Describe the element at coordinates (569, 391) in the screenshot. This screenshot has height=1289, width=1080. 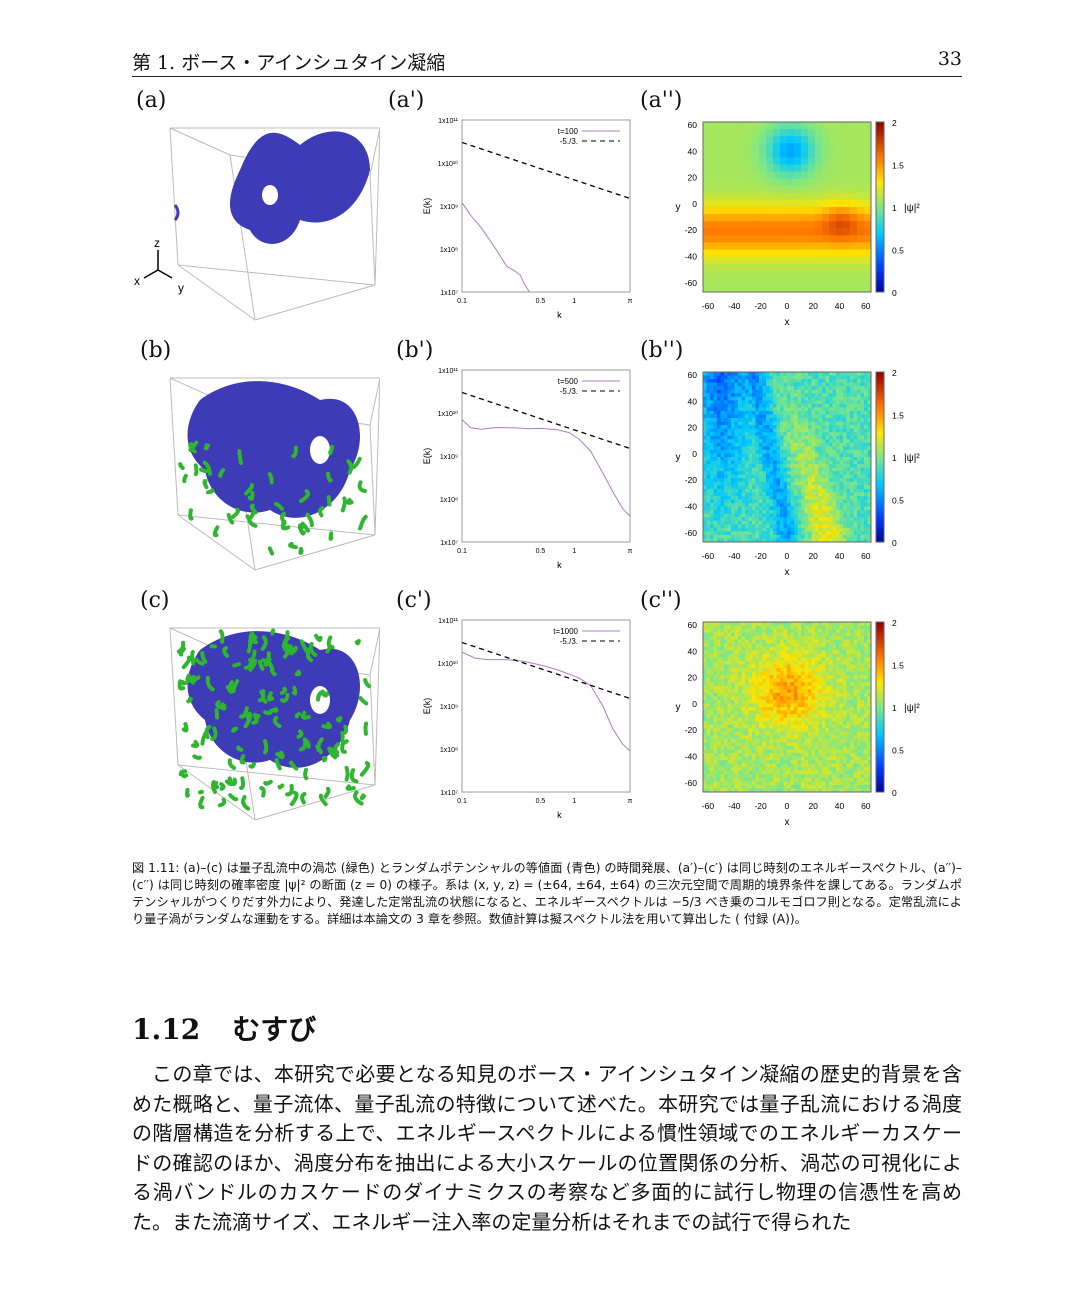
I see `legend-entry: -5./3.` at that location.